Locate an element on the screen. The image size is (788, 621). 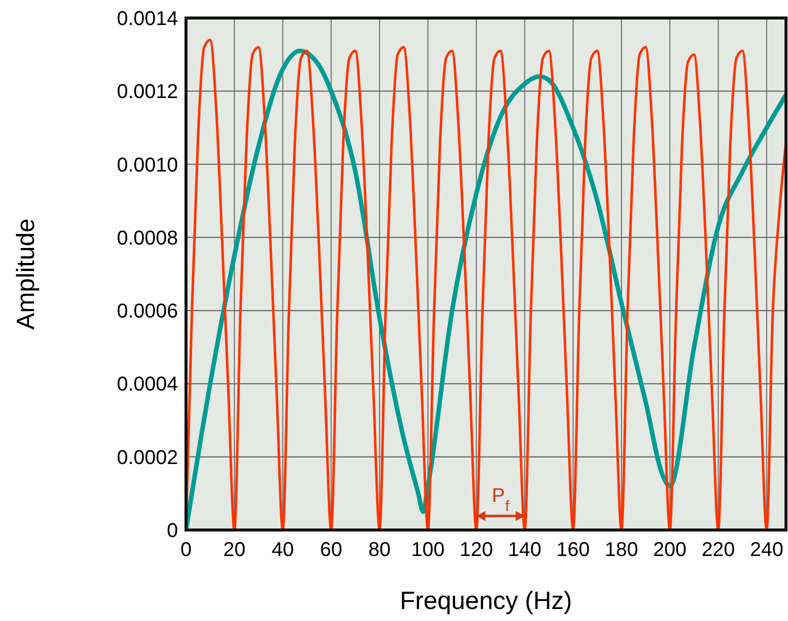
y-axis-title: Amplitude is located at coordinates (26, 274).